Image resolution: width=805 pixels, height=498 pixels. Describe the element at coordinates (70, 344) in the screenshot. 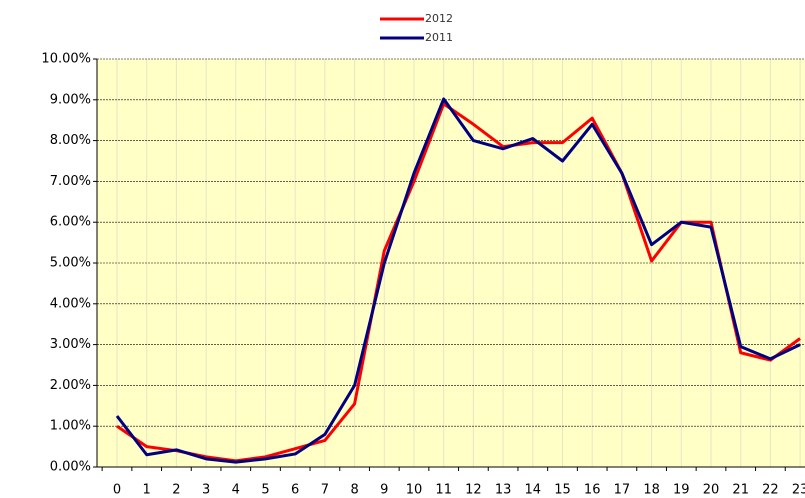

I see `y-tick-label: 3.00%` at that location.